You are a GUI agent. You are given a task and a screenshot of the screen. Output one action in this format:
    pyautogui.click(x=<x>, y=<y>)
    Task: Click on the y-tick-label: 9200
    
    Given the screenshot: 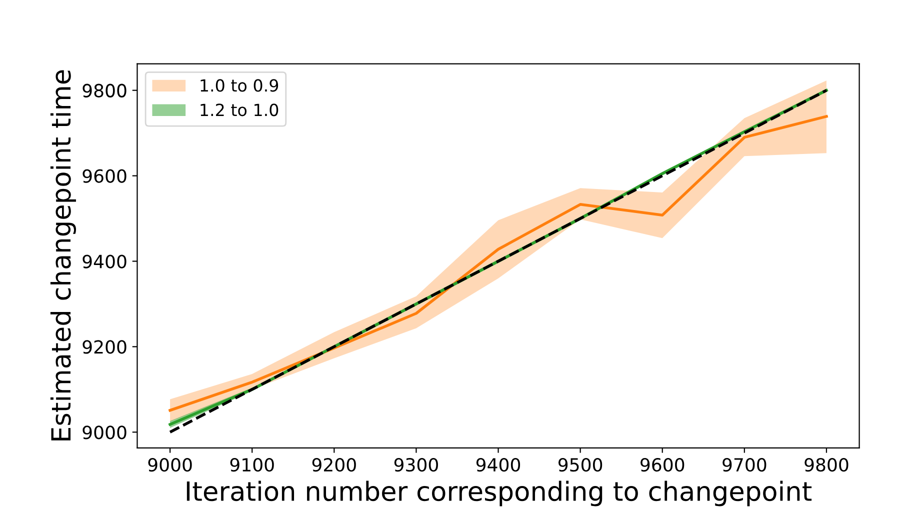 What is the action you would take?
    pyautogui.click(x=104, y=347)
    